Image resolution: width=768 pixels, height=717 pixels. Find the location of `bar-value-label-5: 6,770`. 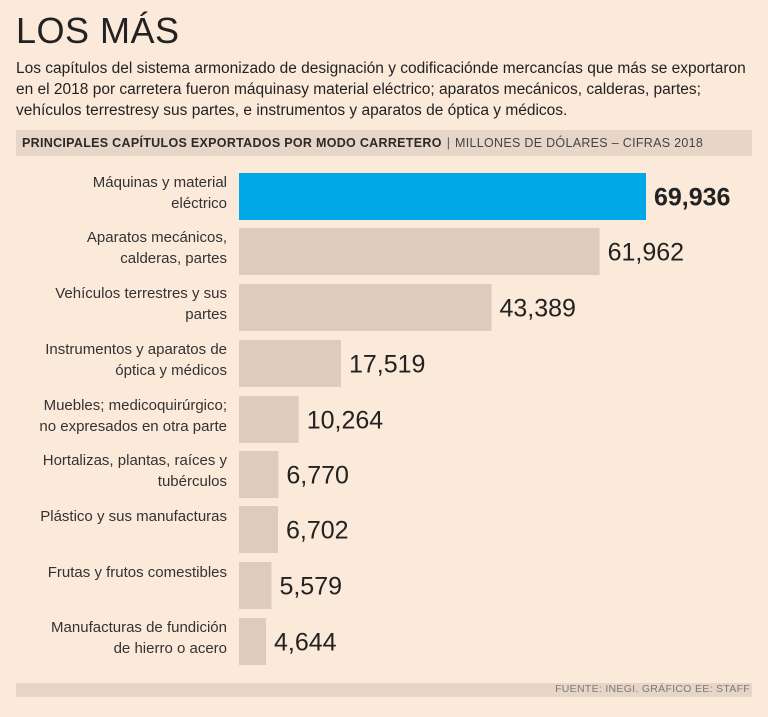

bar-value-label-5: 6,770 is located at coordinates (317, 476).